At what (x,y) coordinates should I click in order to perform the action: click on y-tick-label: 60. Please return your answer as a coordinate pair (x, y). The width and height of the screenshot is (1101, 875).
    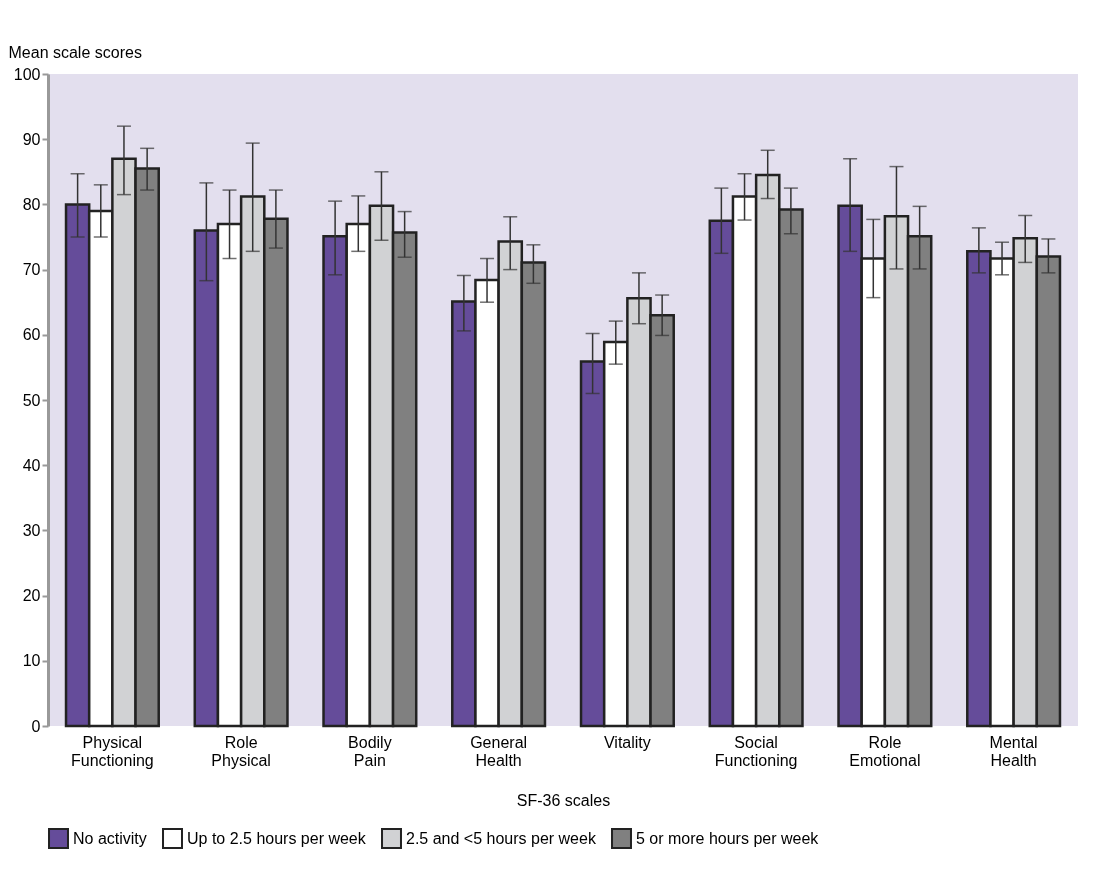
    Looking at the image, I should click on (31, 335).